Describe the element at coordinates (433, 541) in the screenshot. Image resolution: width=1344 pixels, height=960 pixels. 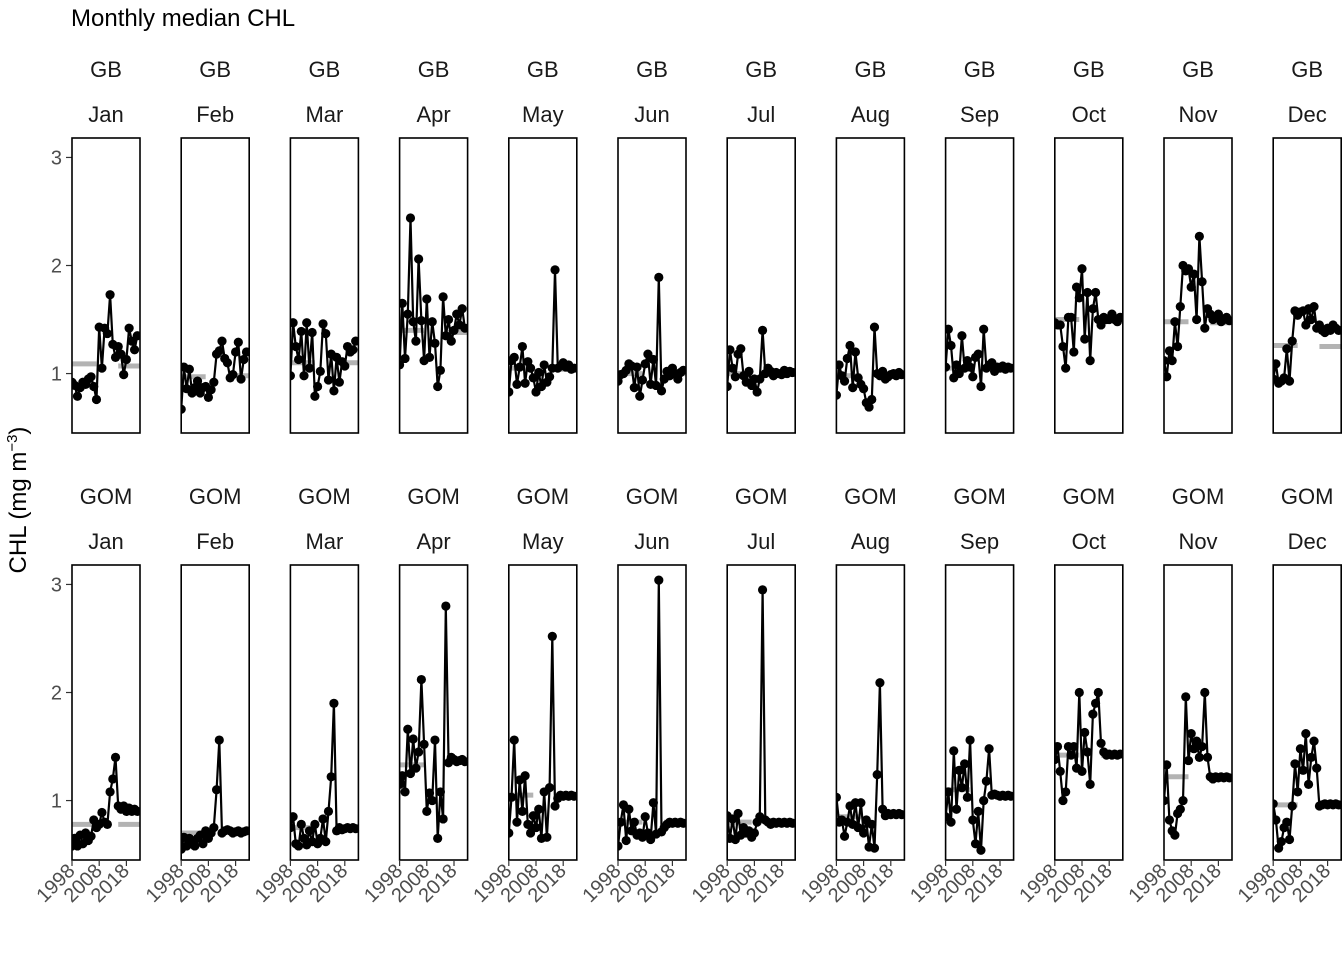
I see `strip-month-label: Apr` at that location.